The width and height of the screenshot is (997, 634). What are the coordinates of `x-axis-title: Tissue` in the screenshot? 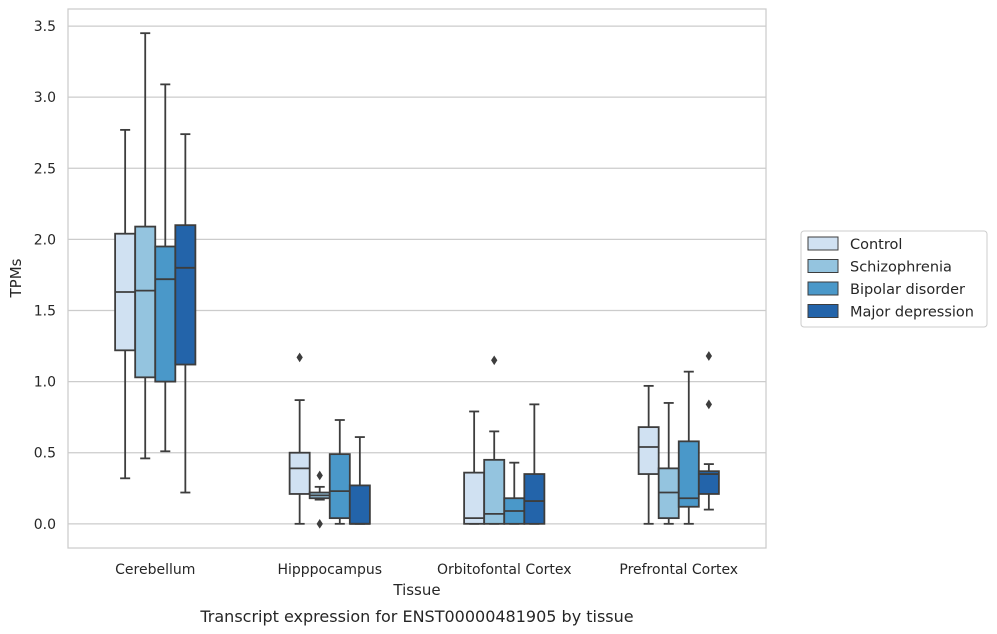 It's located at (416, 590).